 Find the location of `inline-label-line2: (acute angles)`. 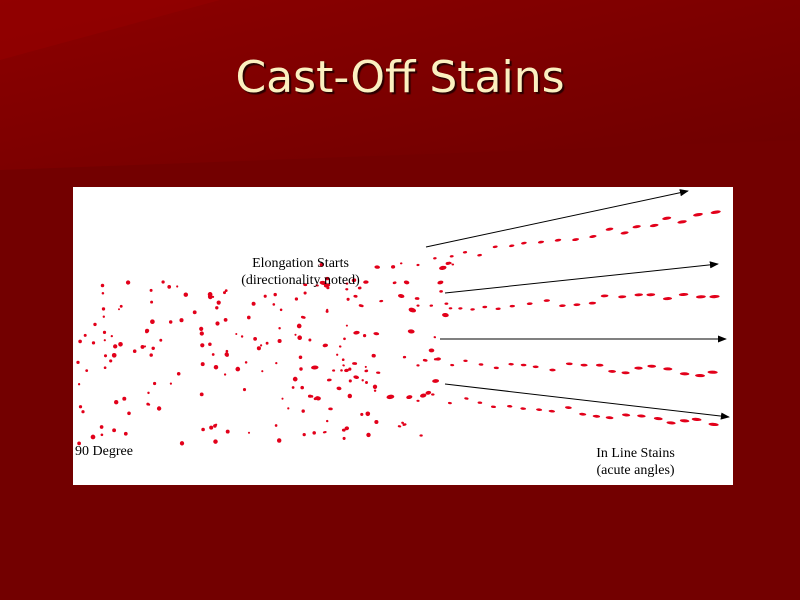

inline-label-line2: (acute angles) is located at coordinates (635, 470).